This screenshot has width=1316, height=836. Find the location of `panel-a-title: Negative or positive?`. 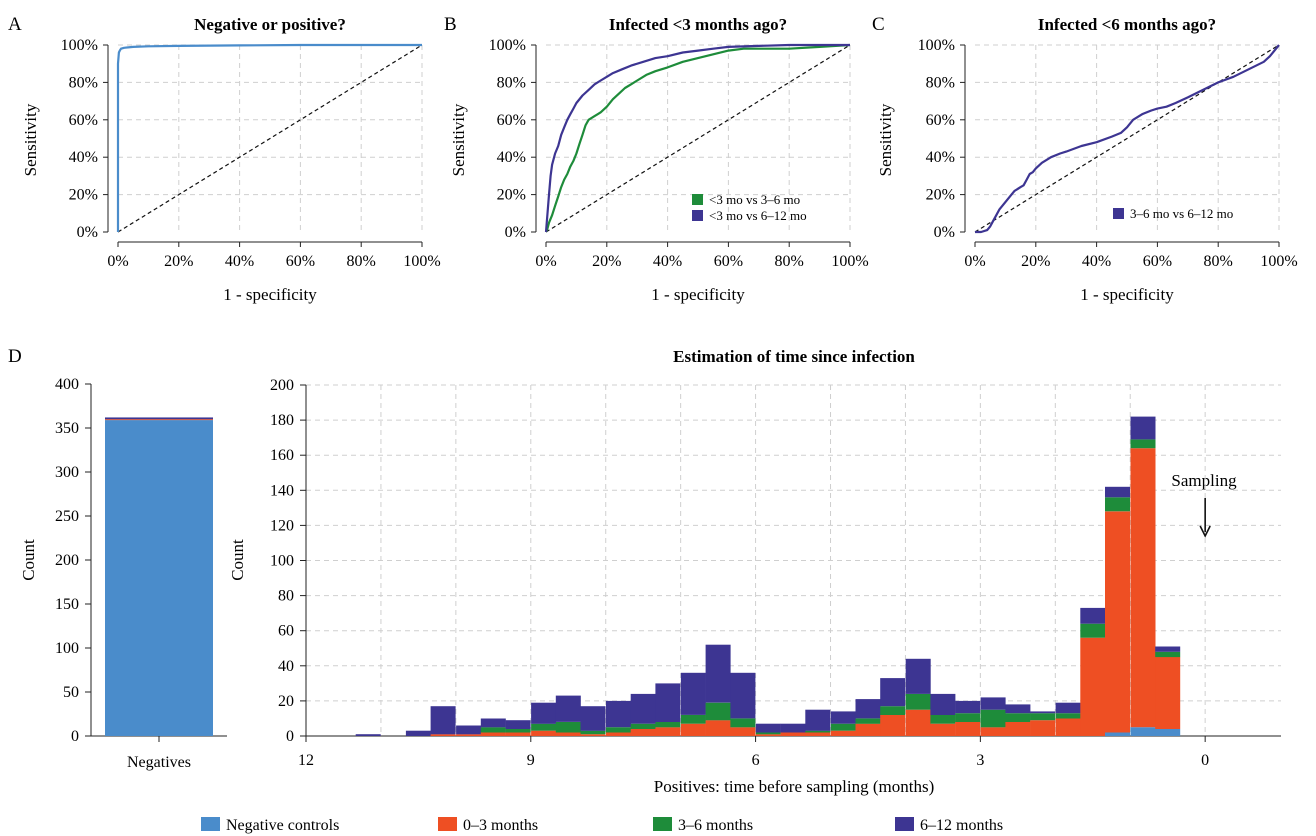

panel-a-title: Negative or positive? is located at coordinates (270, 24).